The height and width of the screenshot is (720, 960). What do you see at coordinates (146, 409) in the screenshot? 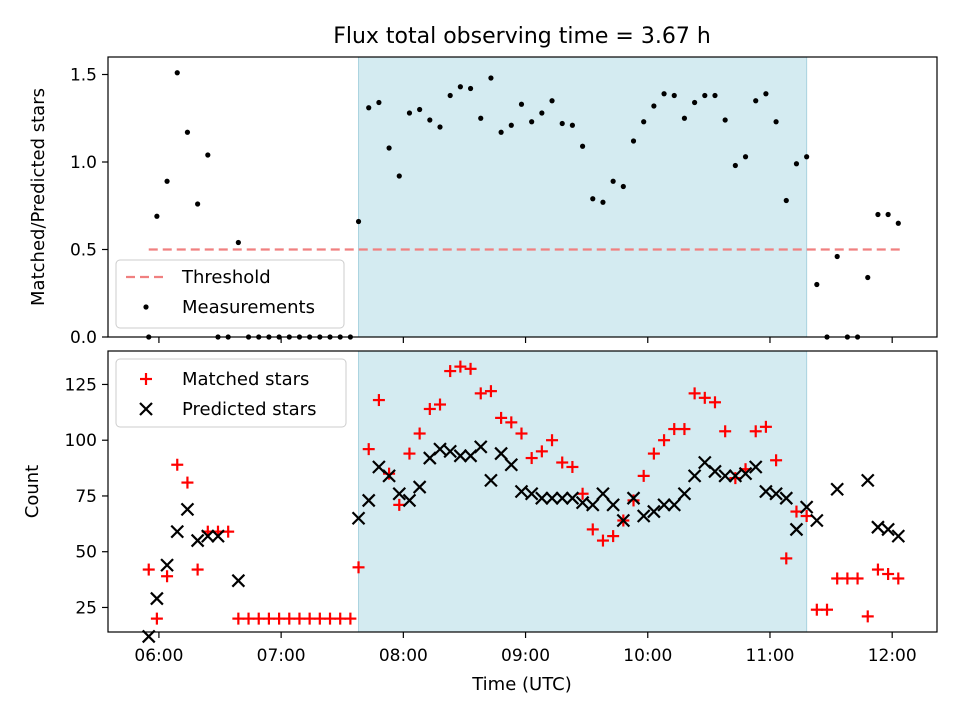
I see `legend-predicted-swatch` at bounding box center [146, 409].